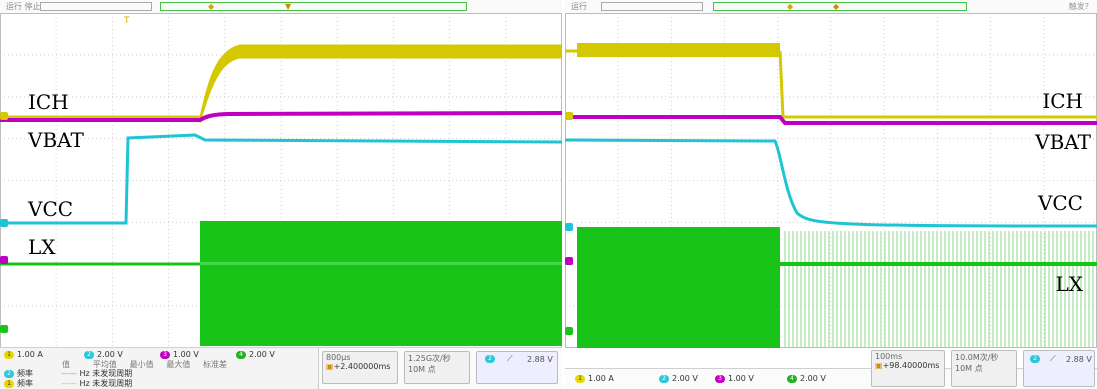 Image resolution: width=1097 pixels, height=389 pixels. Describe the element at coordinates (1078, 6) in the screenshot. I see `trigger-status: 触发?` at that location.